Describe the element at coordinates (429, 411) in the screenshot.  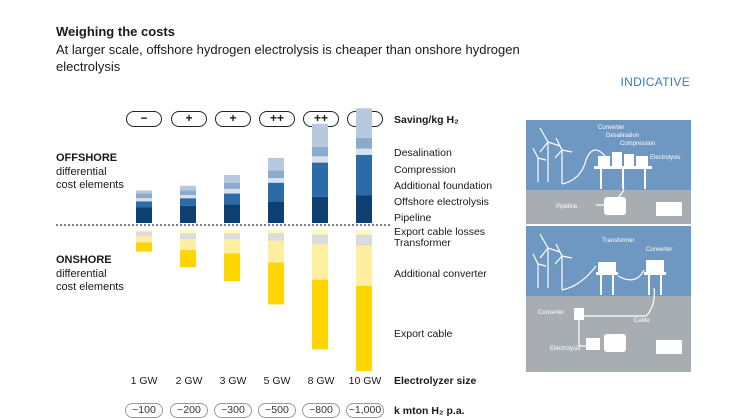
I see `production-row-label: k mton H₂ p.a.` at that location.